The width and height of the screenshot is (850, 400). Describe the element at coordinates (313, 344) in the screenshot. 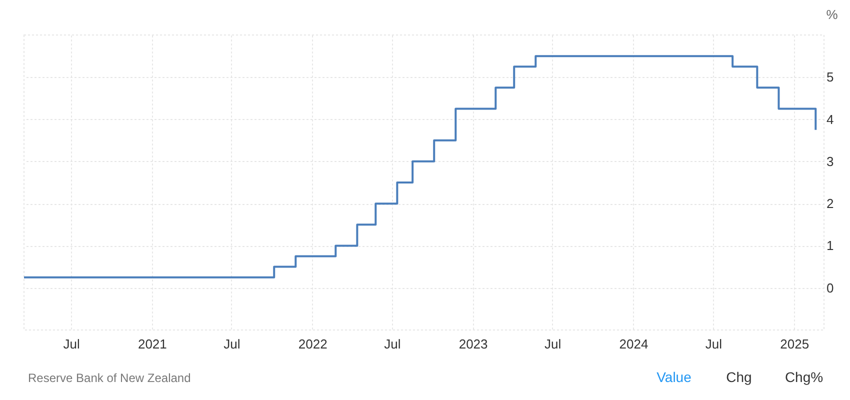

I see `x-tick-label: 2022` at that location.